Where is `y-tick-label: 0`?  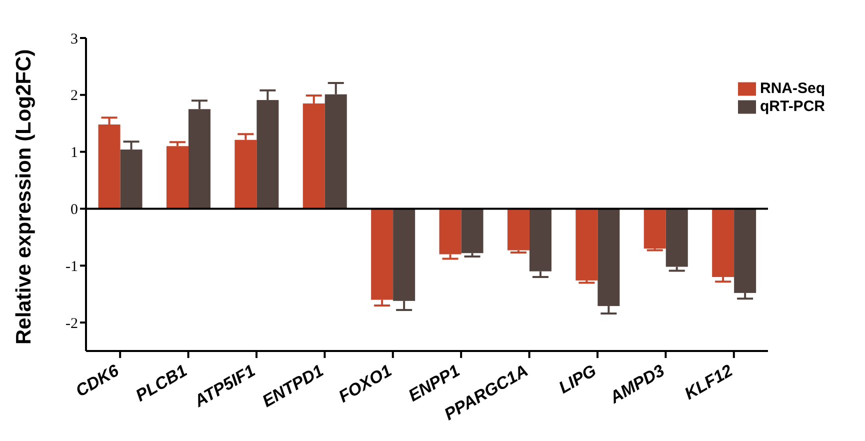
y-tick-label: 0 is located at coordinates (74, 210).